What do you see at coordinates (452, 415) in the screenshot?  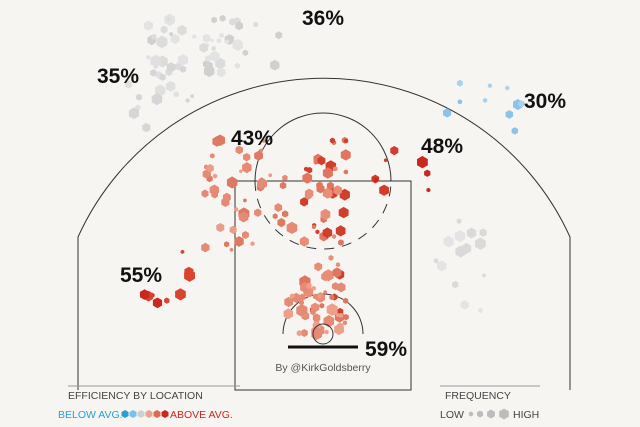 I see `legend-low: LOW` at bounding box center [452, 415].